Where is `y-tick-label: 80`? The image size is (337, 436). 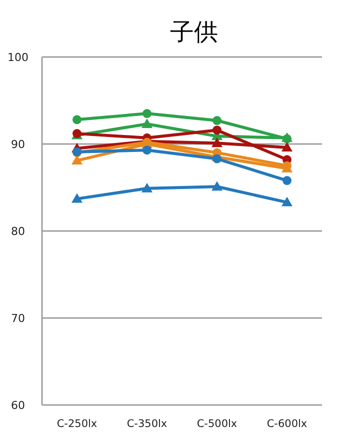 y-tick-label: 80 is located at coordinates (18, 231).